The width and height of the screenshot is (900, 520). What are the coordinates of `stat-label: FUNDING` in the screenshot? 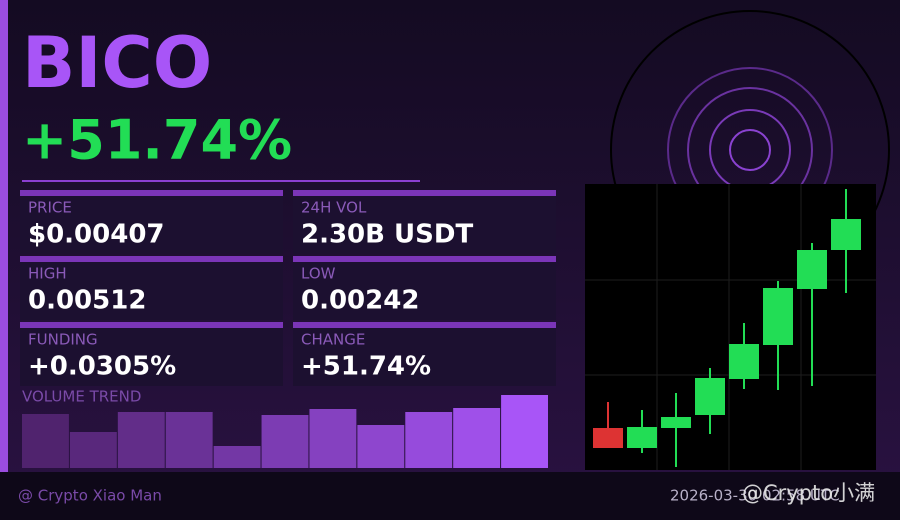 It's located at (63, 340).